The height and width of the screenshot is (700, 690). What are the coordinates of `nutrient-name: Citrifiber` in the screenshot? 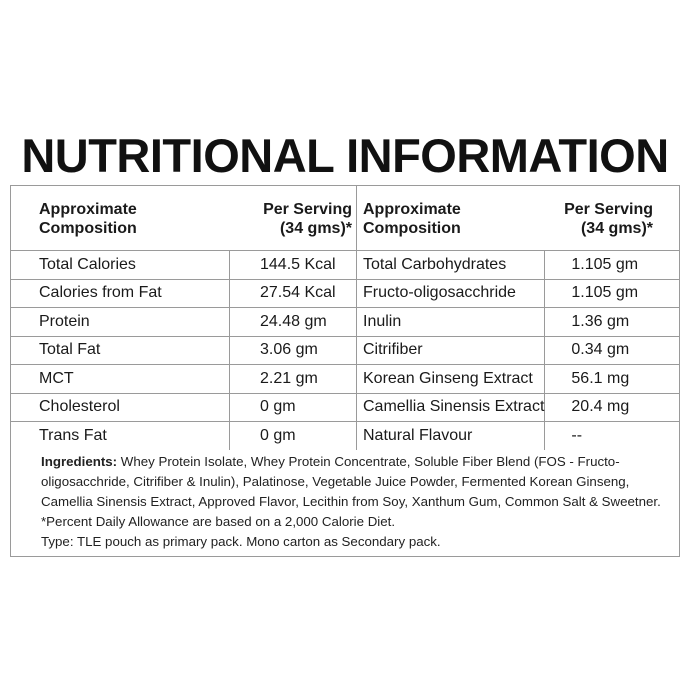 It's located at (450, 350).